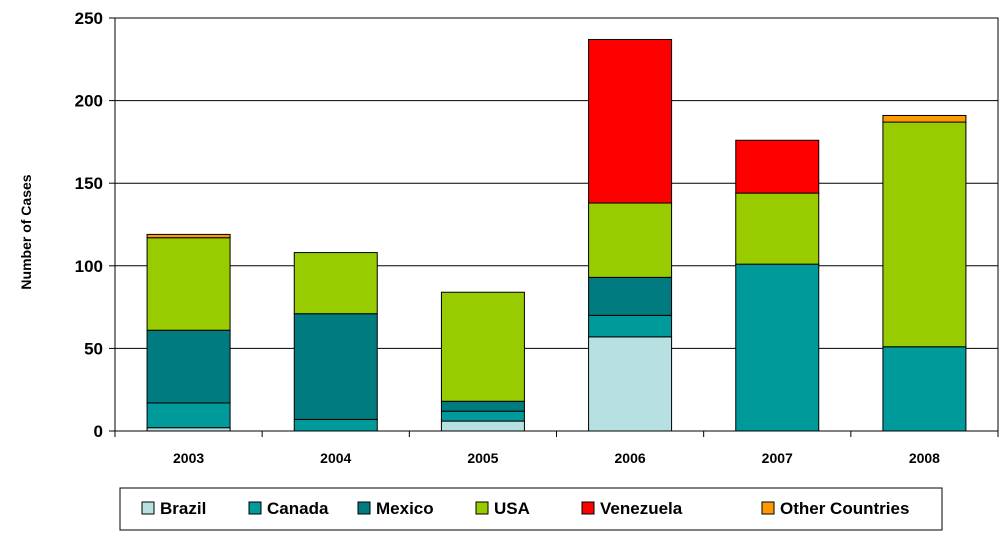 The width and height of the screenshot is (1003, 537). What do you see at coordinates (641, 508) in the screenshot?
I see `legend-label-venezuela: Venezuela` at bounding box center [641, 508].